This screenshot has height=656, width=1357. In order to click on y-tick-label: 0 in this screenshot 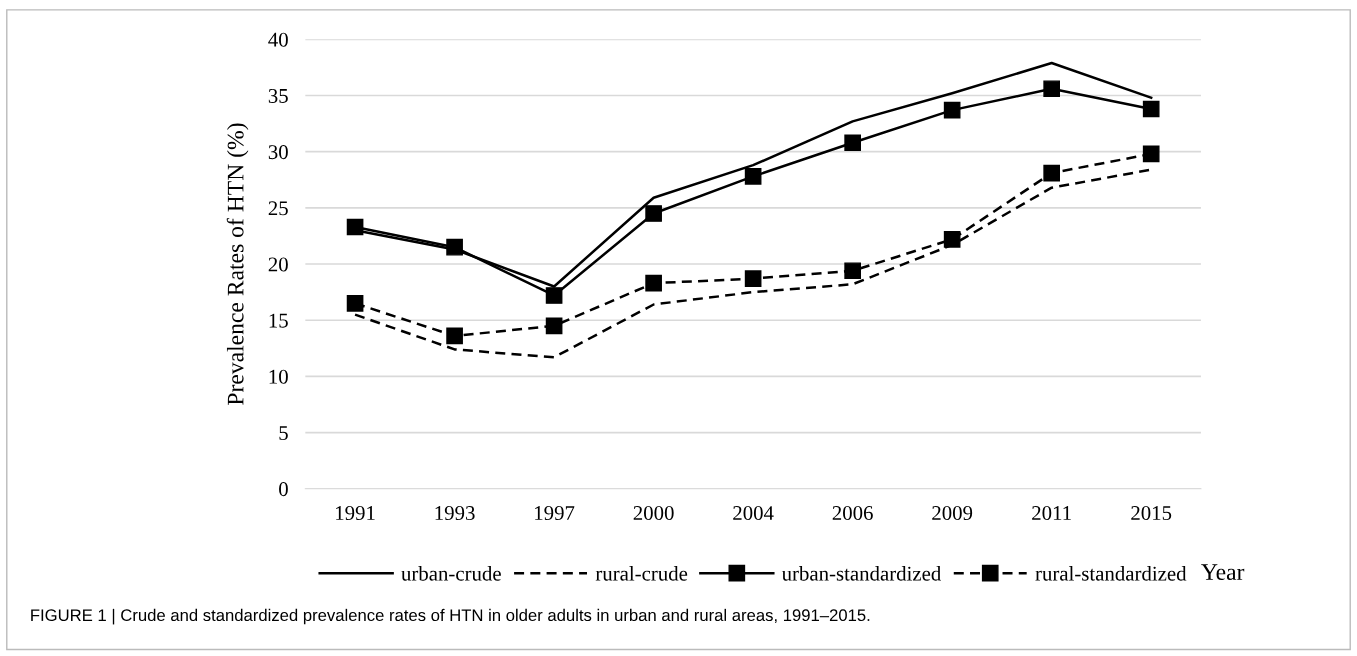, I will do `click(283, 489)`.